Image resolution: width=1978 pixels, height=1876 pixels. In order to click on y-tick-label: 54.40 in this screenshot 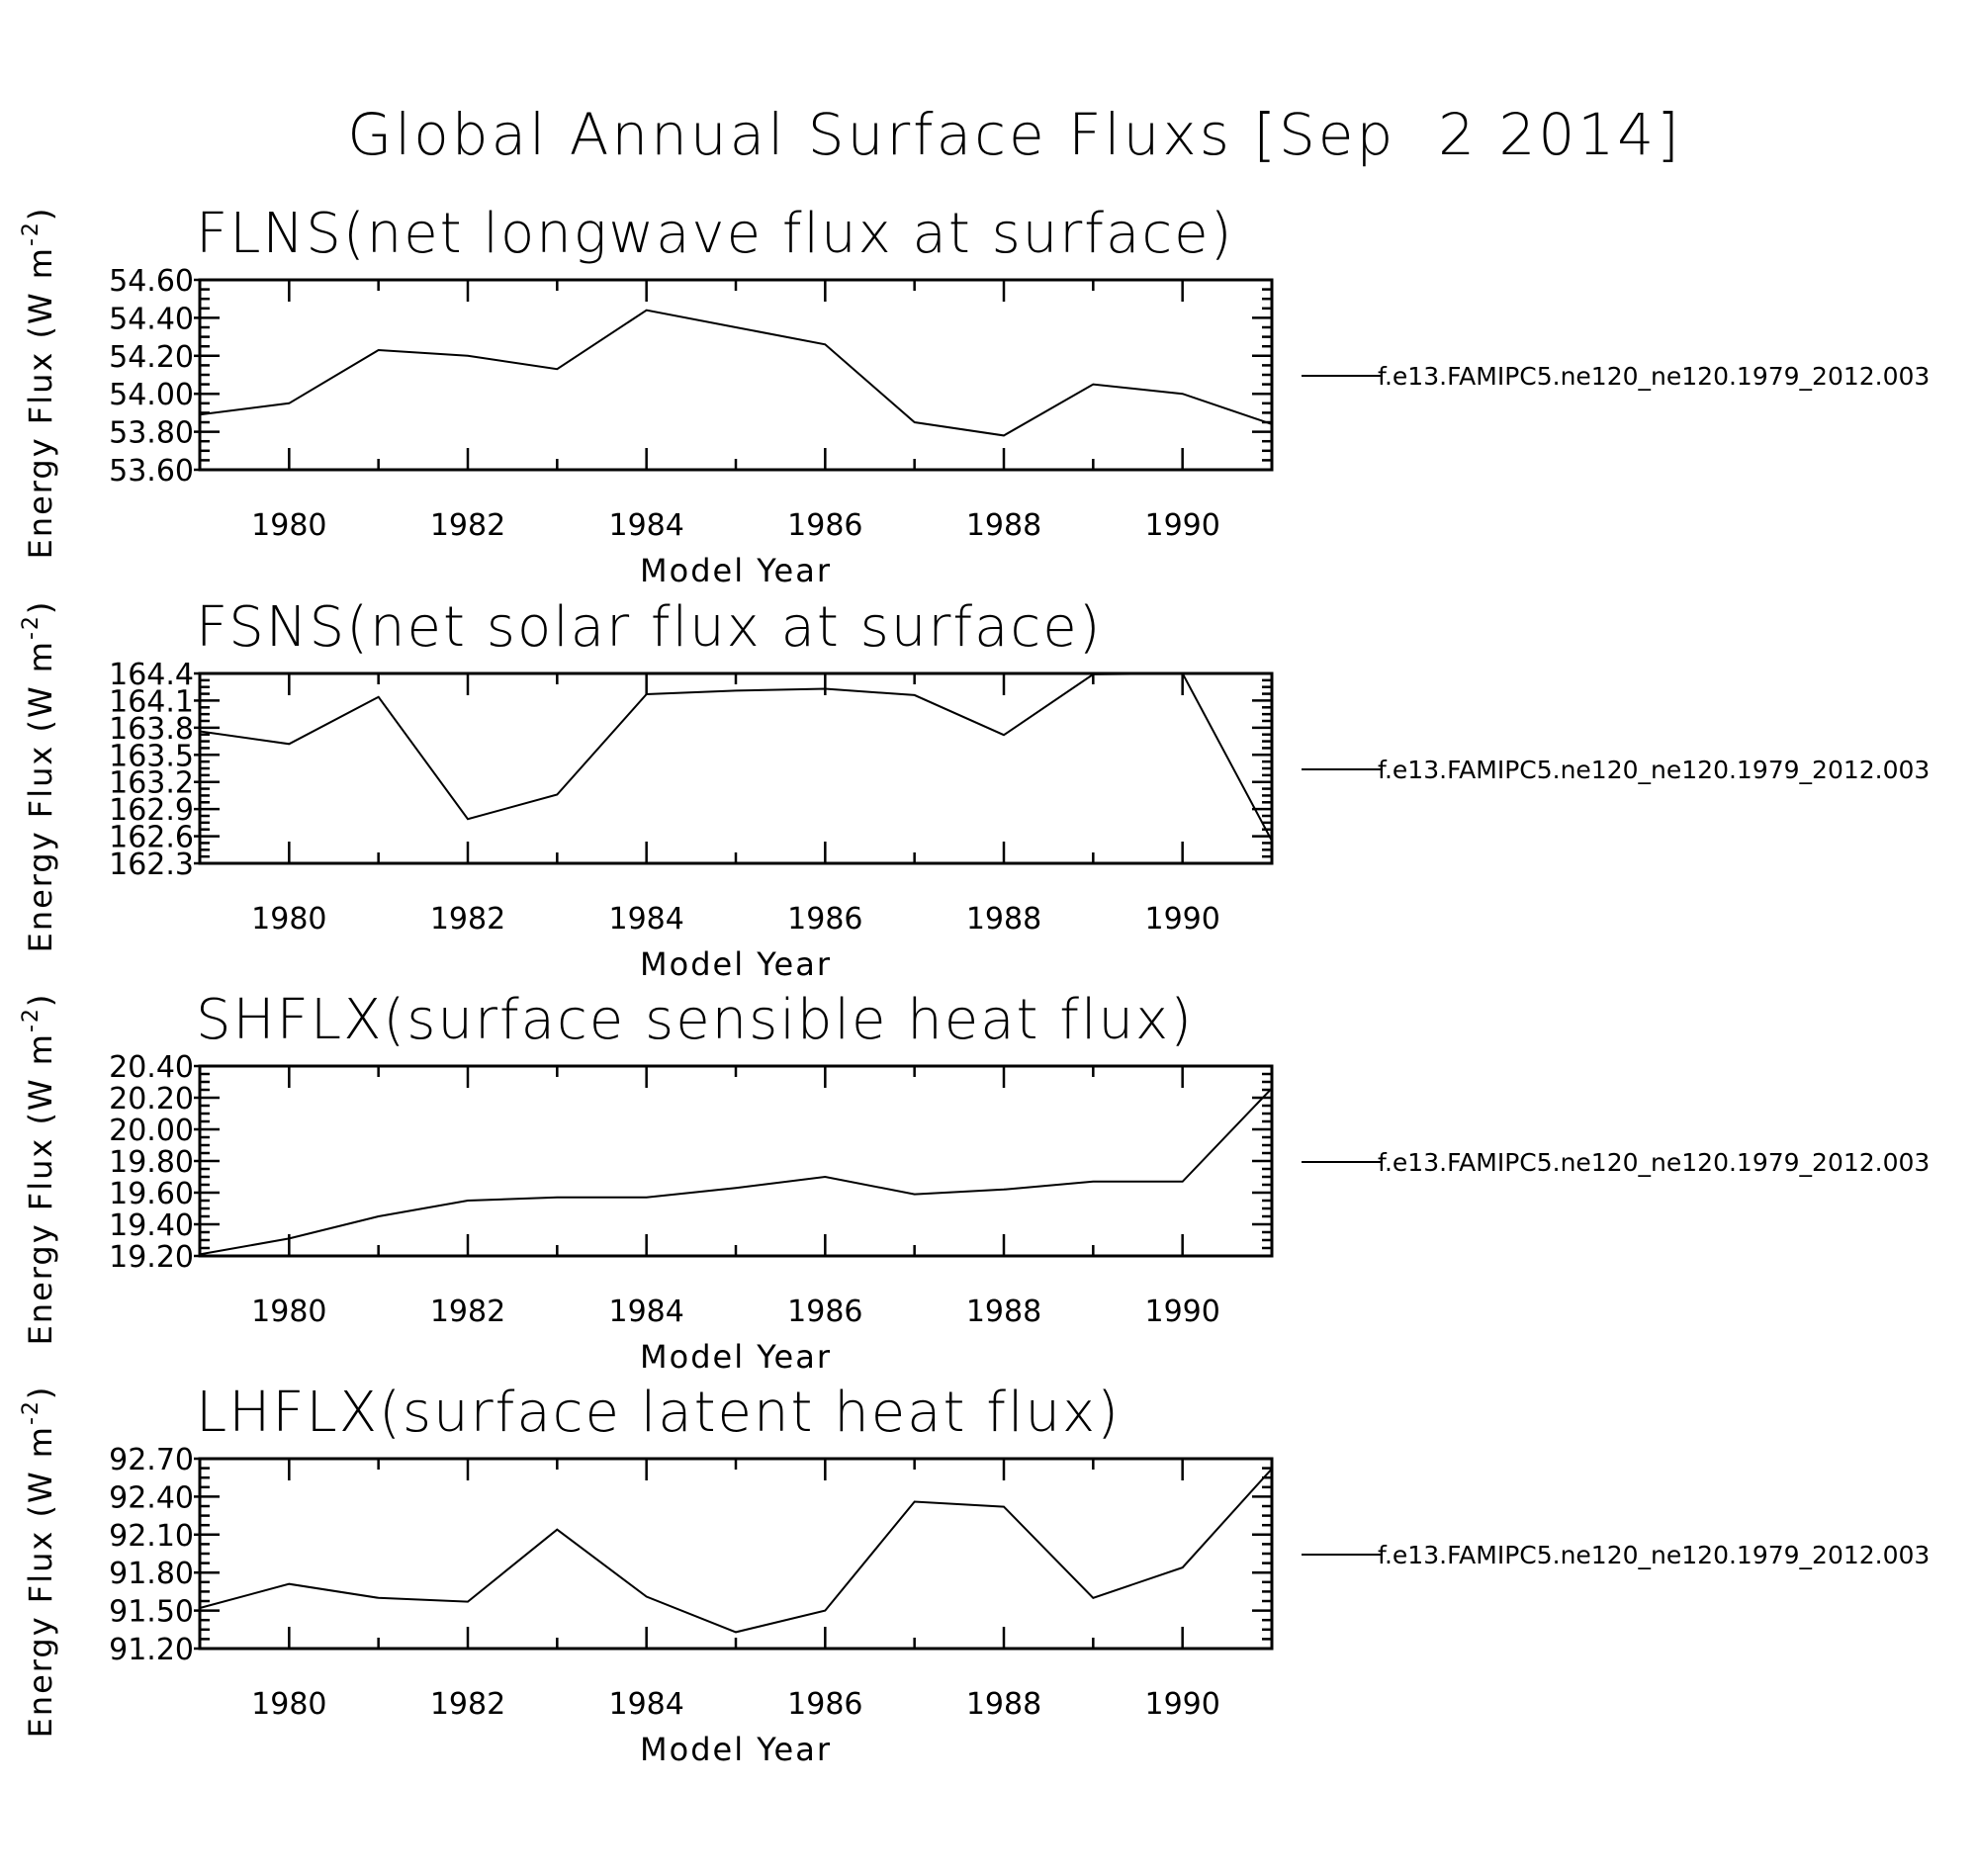, I will do `click(152, 319)`.